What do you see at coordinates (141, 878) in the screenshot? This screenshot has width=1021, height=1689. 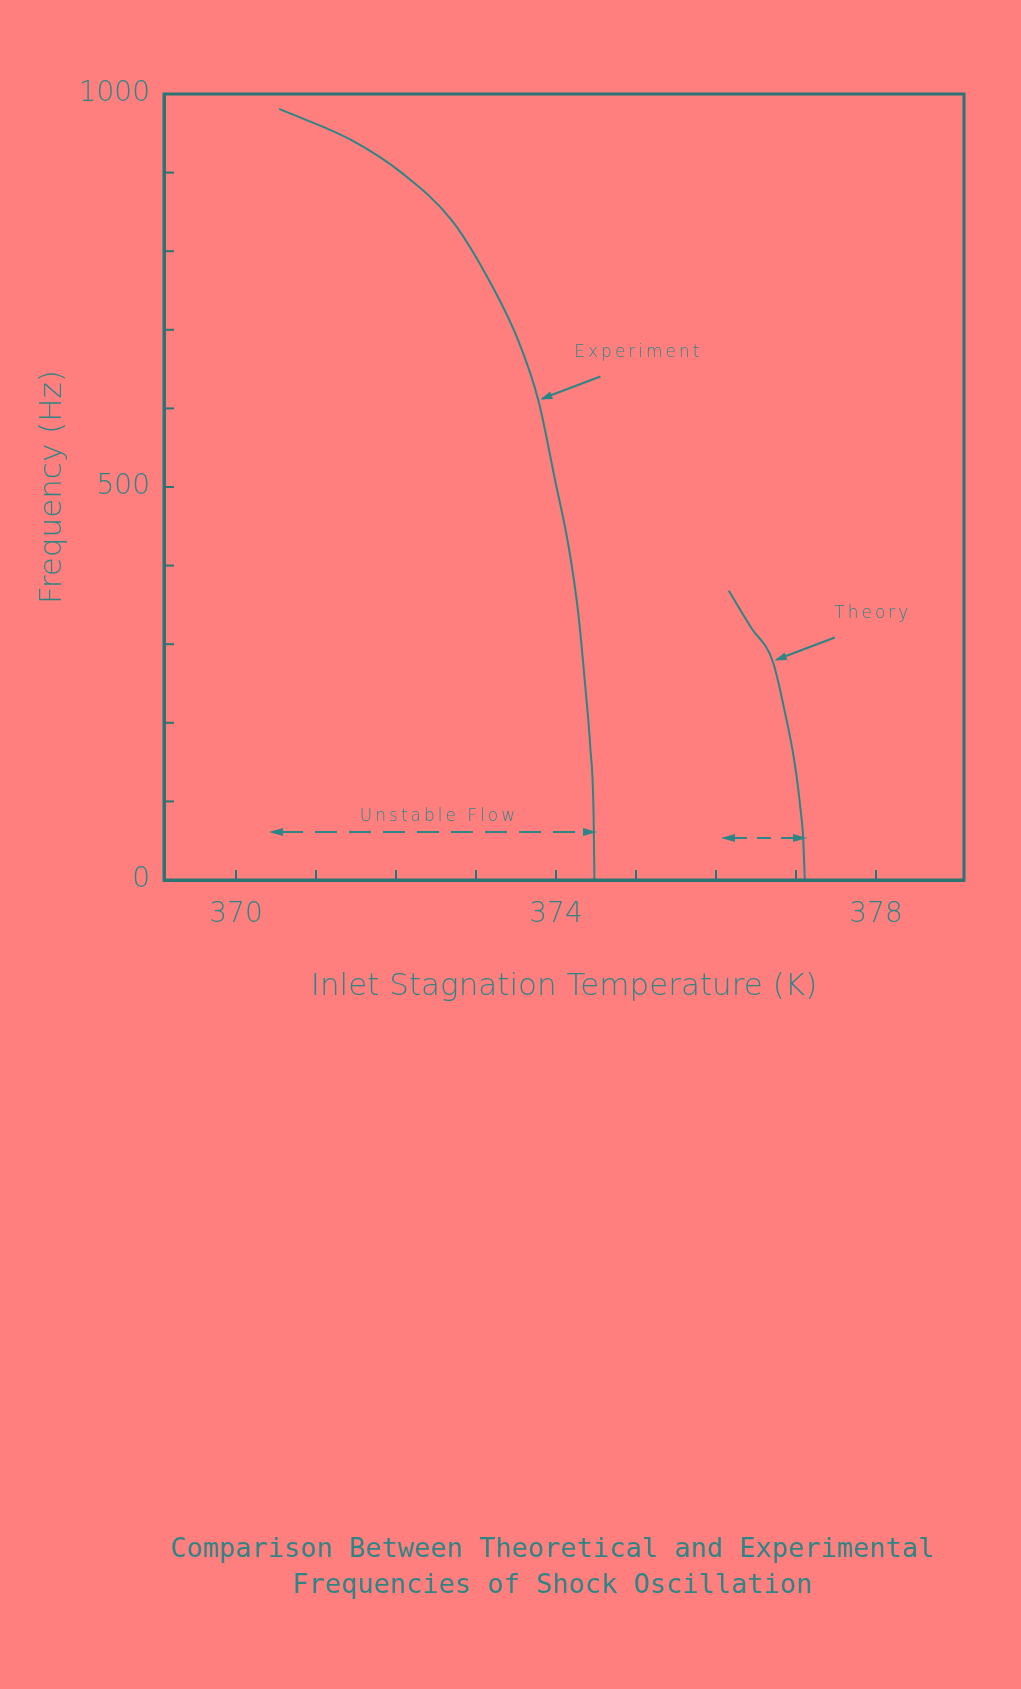 I see `y-tick-label: 0` at bounding box center [141, 878].